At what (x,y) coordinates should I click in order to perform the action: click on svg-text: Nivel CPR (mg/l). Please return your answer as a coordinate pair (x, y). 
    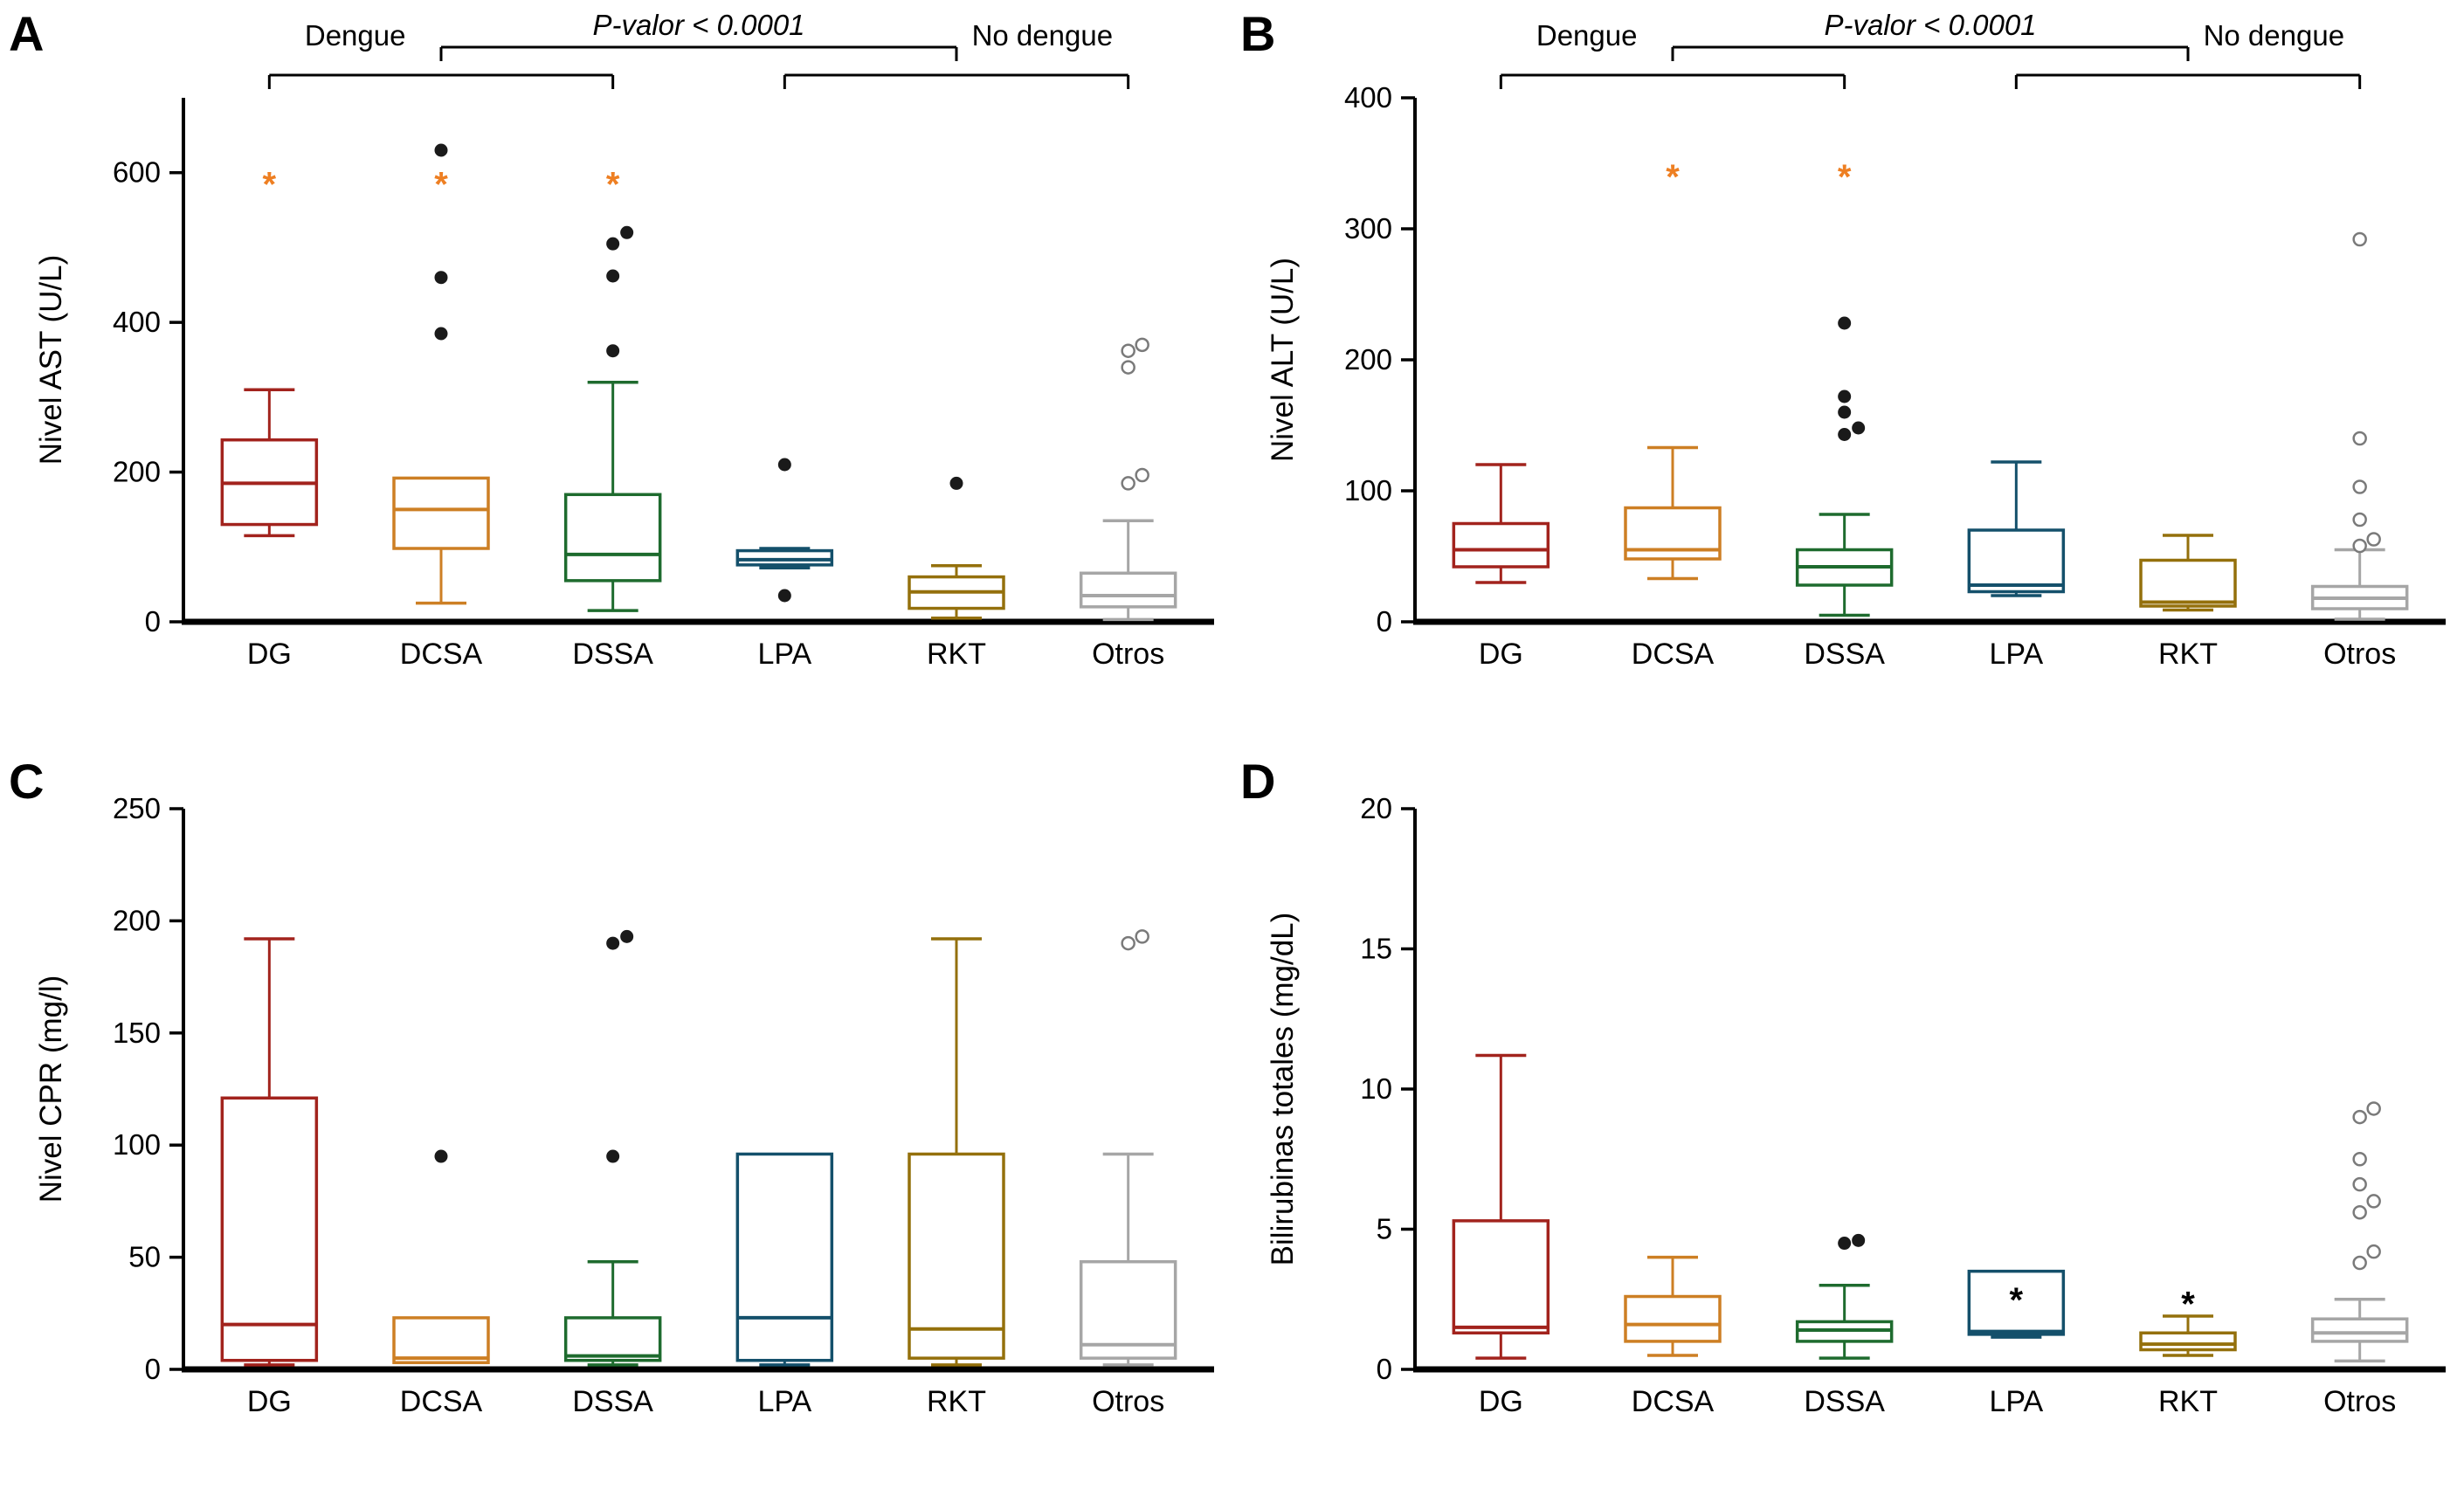
    Looking at the image, I should click on (51, 1089).